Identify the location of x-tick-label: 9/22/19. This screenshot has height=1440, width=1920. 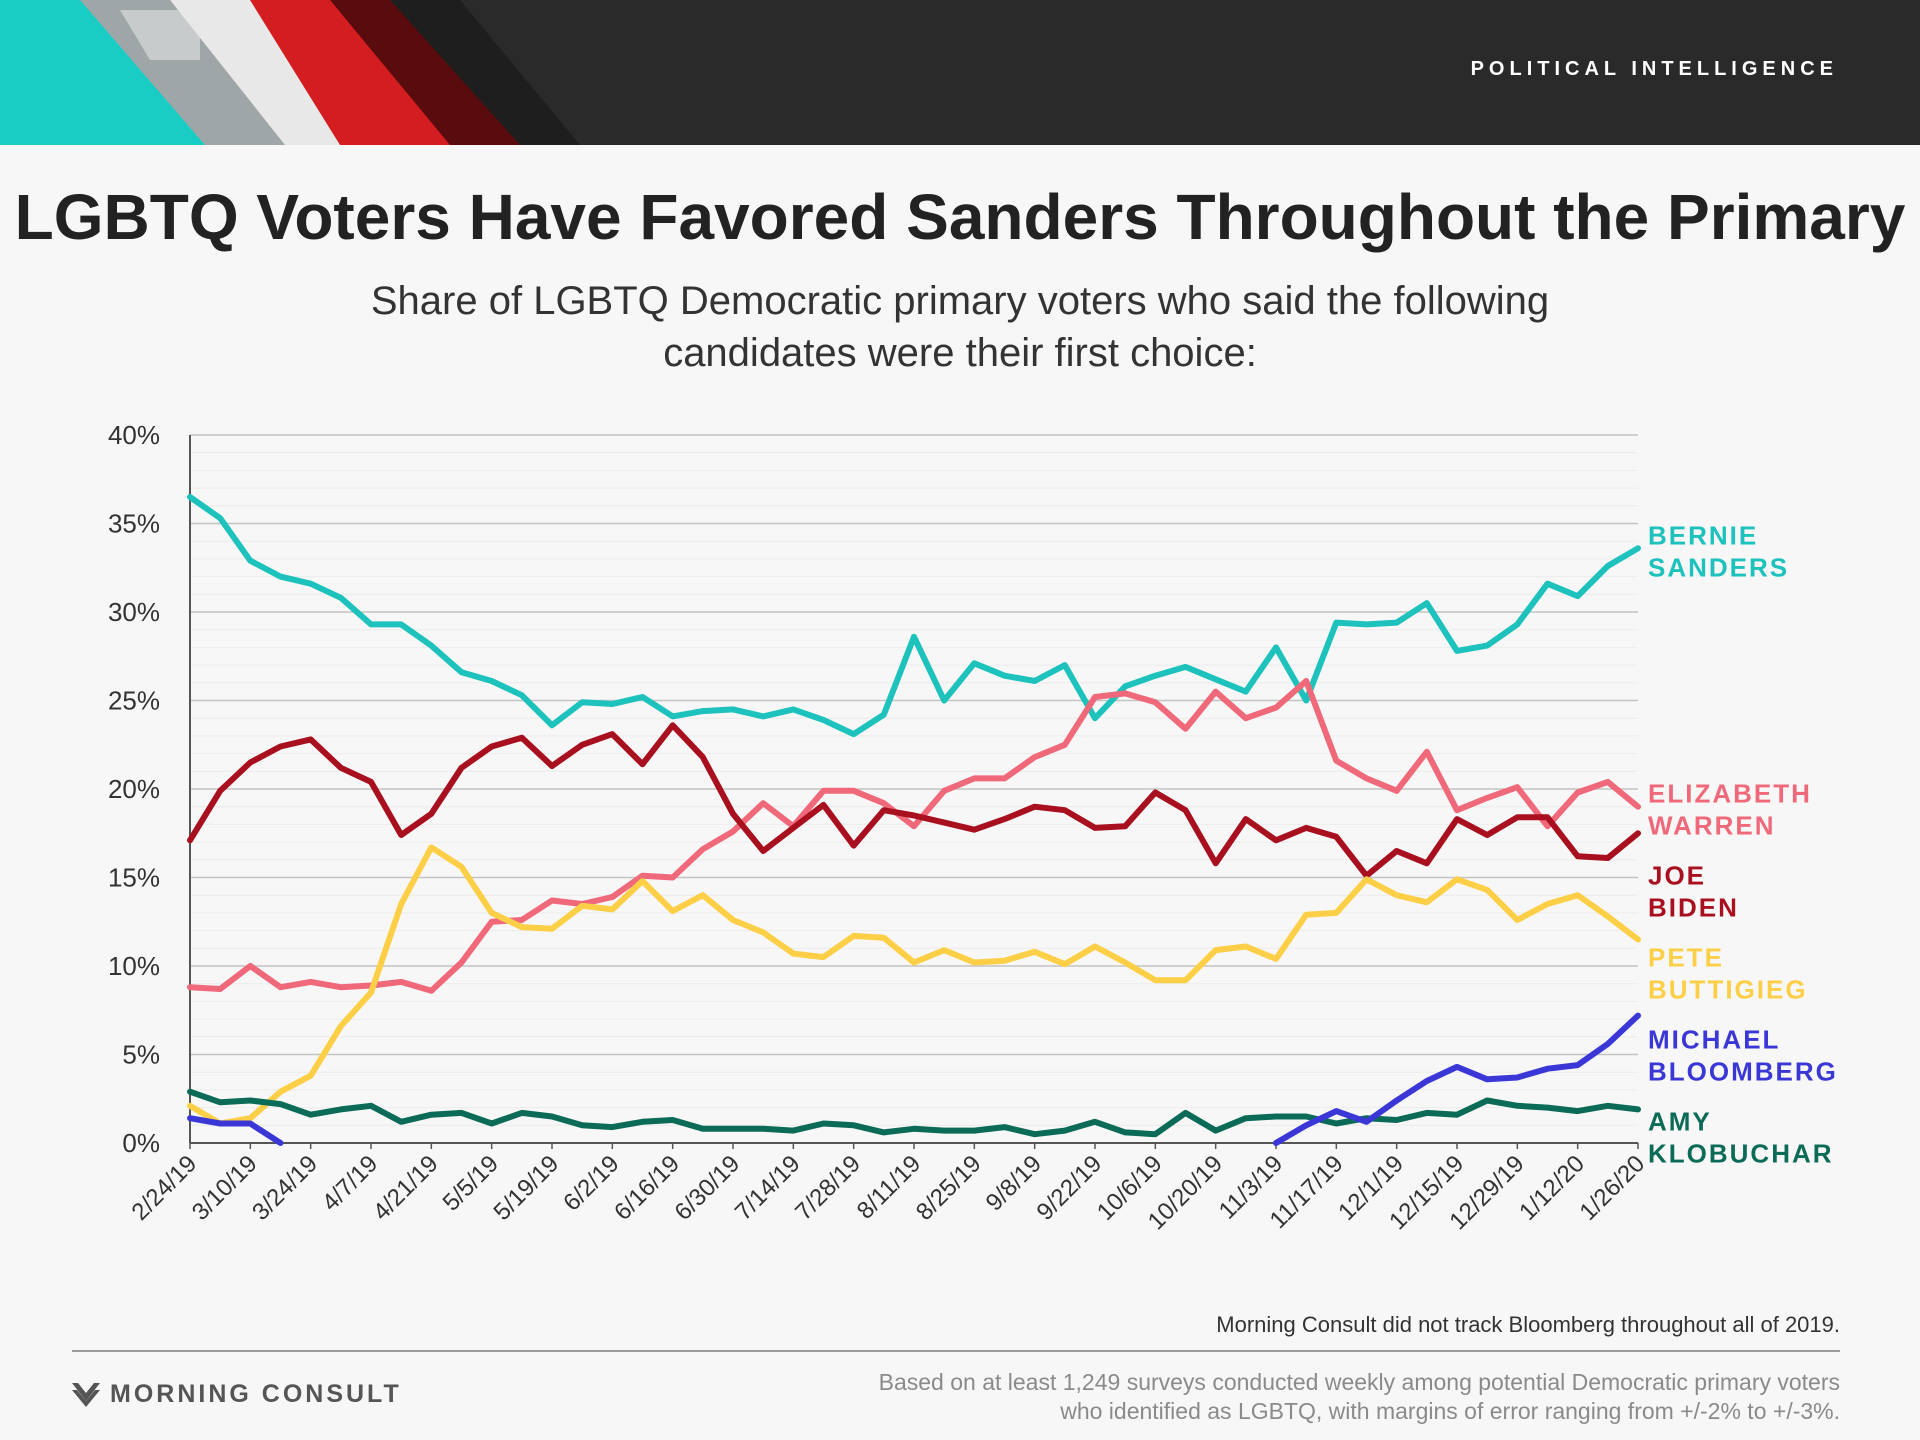
(1070, 1188).